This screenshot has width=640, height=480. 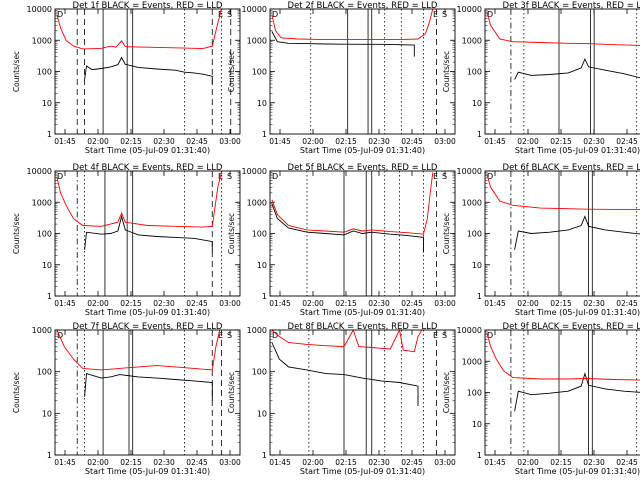 What do you see at coordinates (571, 6) in the screenshot?
I see `chart-title: Det 3f BLACK = Events, RED = LLD` at bounding box center [571, 6].